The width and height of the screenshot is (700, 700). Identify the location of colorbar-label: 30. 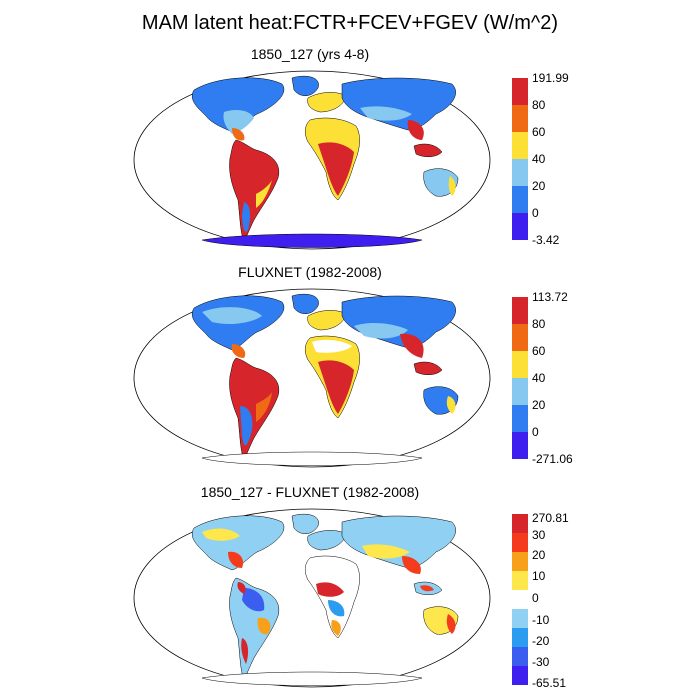
(539, 535).